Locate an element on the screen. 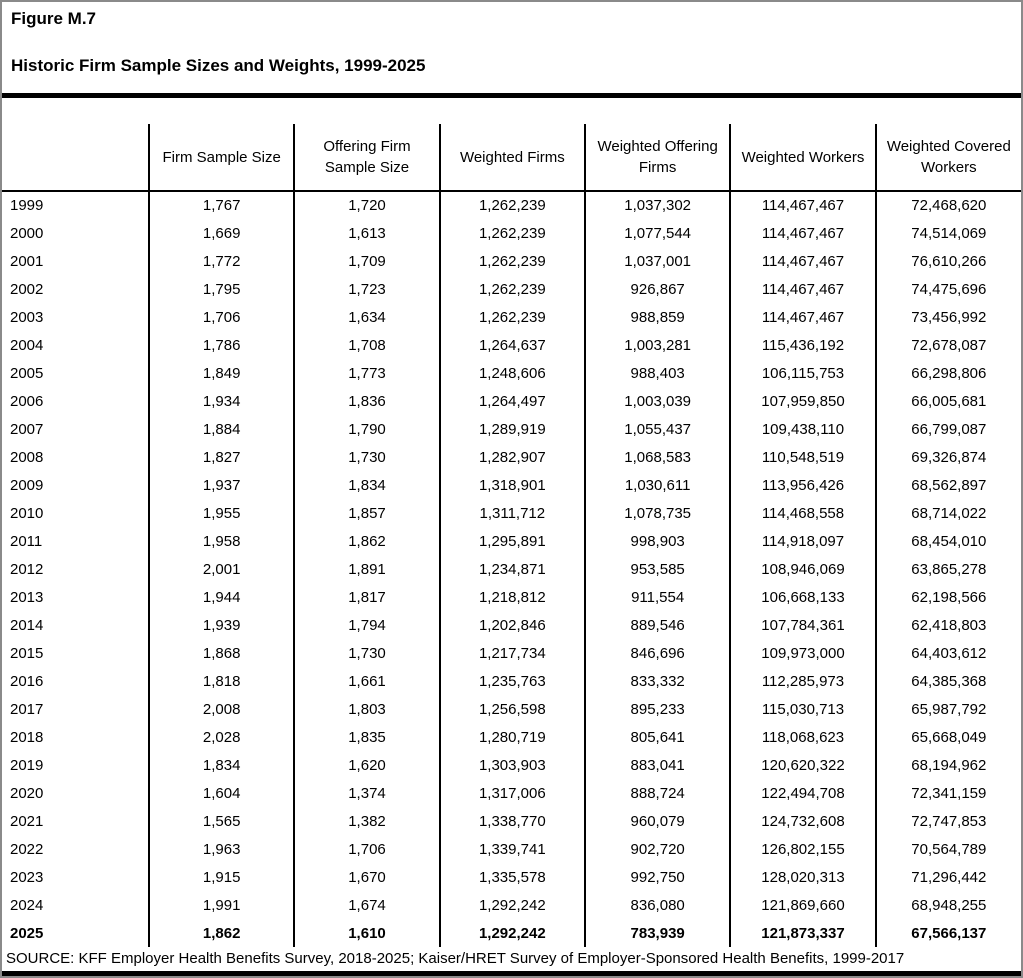  year-cell: 2004 is located at coordinates (27, 345).